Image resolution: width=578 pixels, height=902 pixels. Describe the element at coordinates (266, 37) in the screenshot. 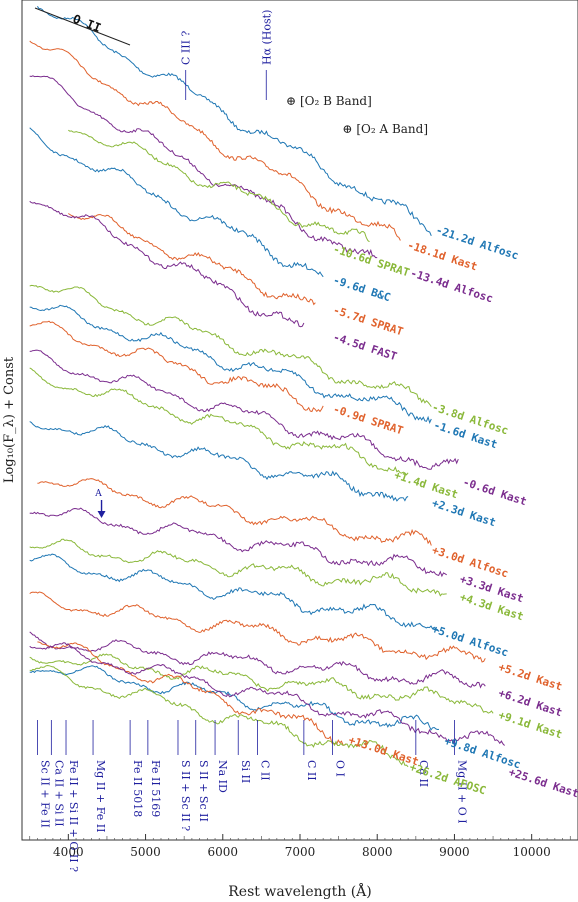

I see `line-id-label: Hα (Host)` at that location.